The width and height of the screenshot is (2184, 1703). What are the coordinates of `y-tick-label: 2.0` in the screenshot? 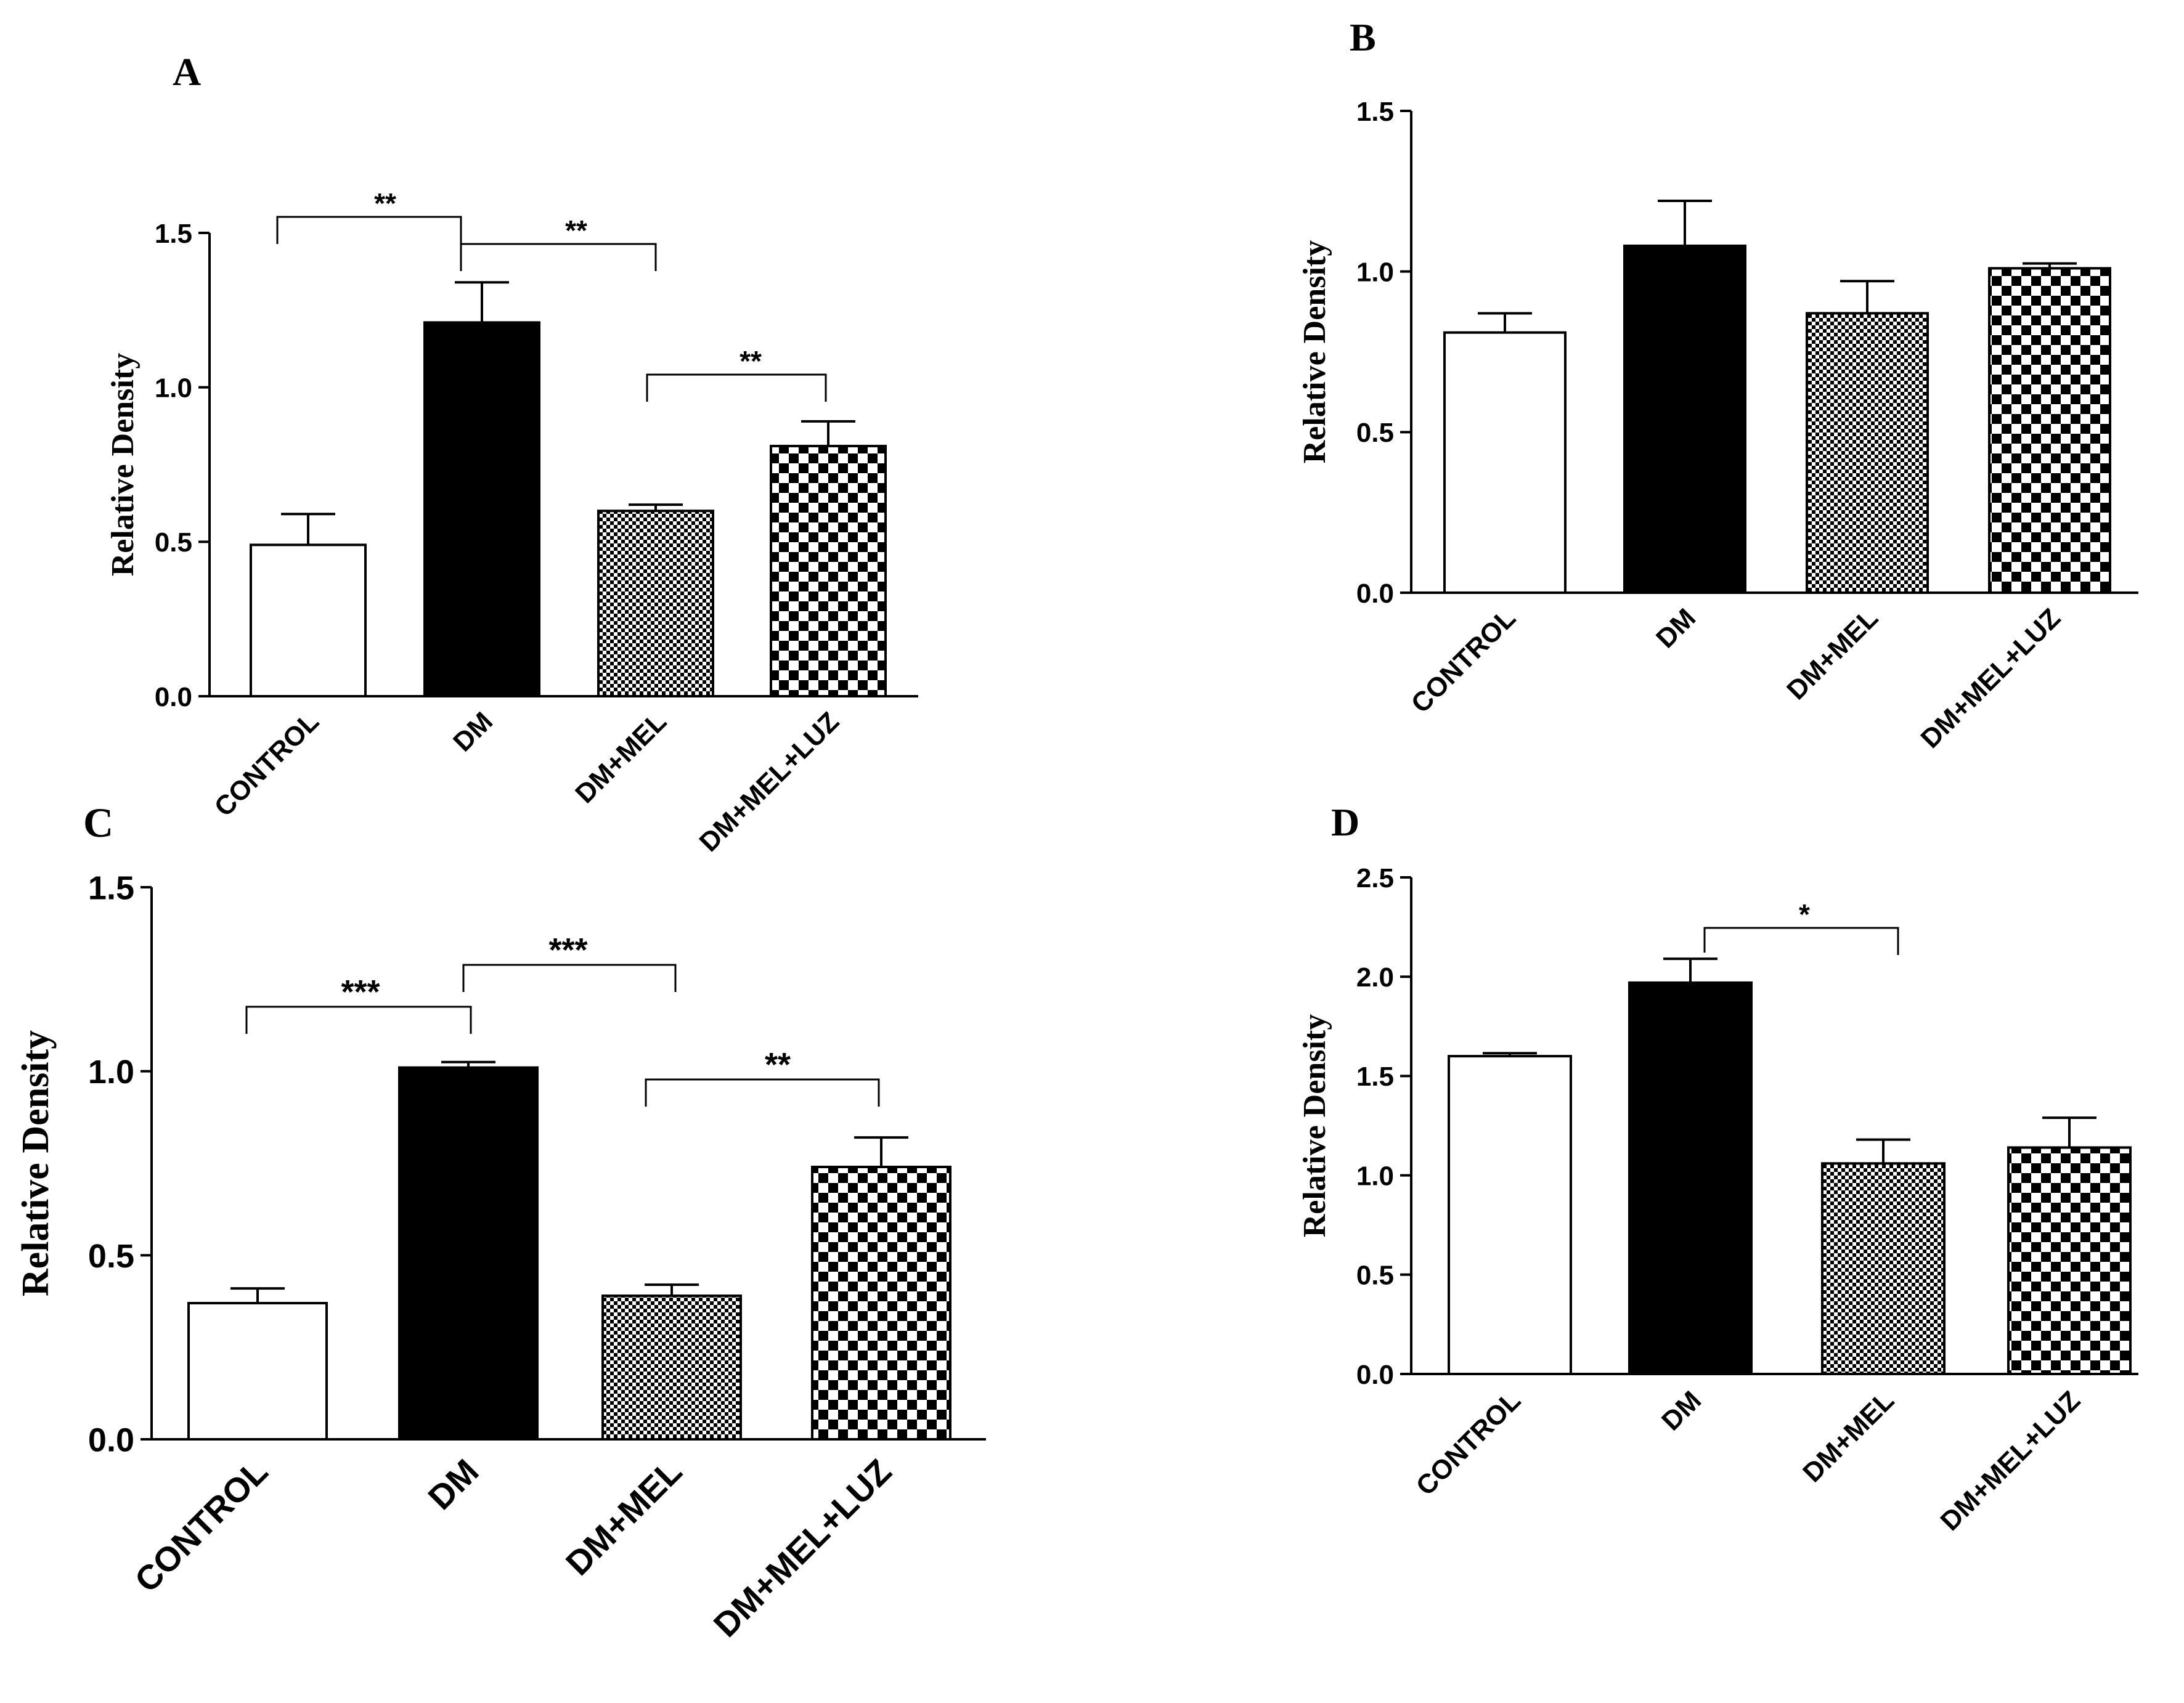 It's located at (1375, 977).